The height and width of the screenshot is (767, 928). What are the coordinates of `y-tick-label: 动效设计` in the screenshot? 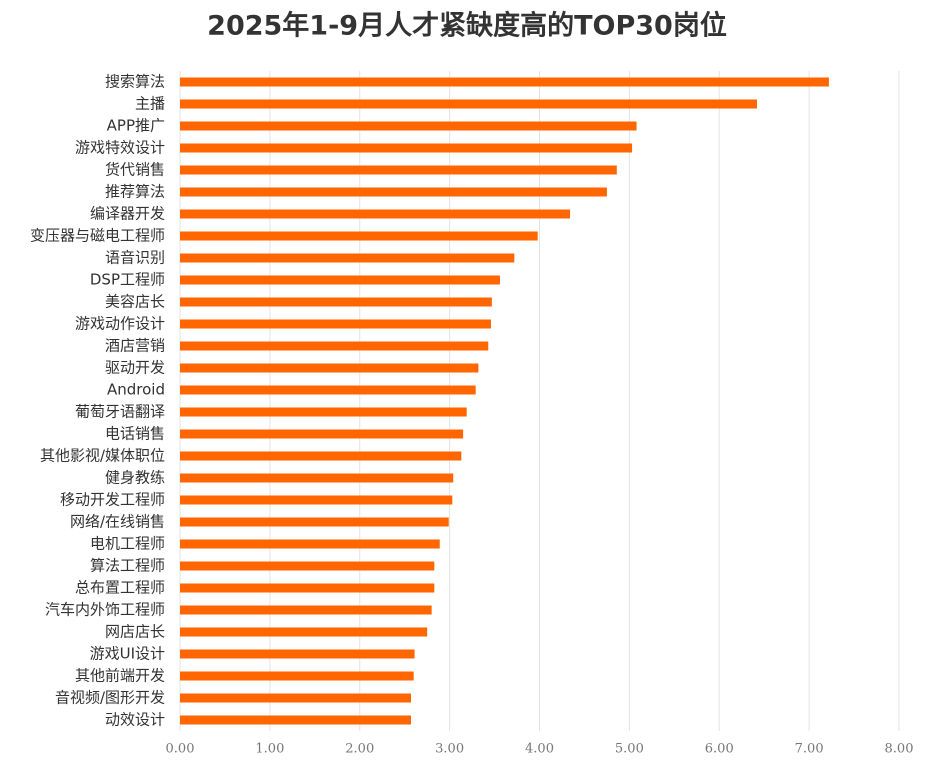 It's located at (135, 720).